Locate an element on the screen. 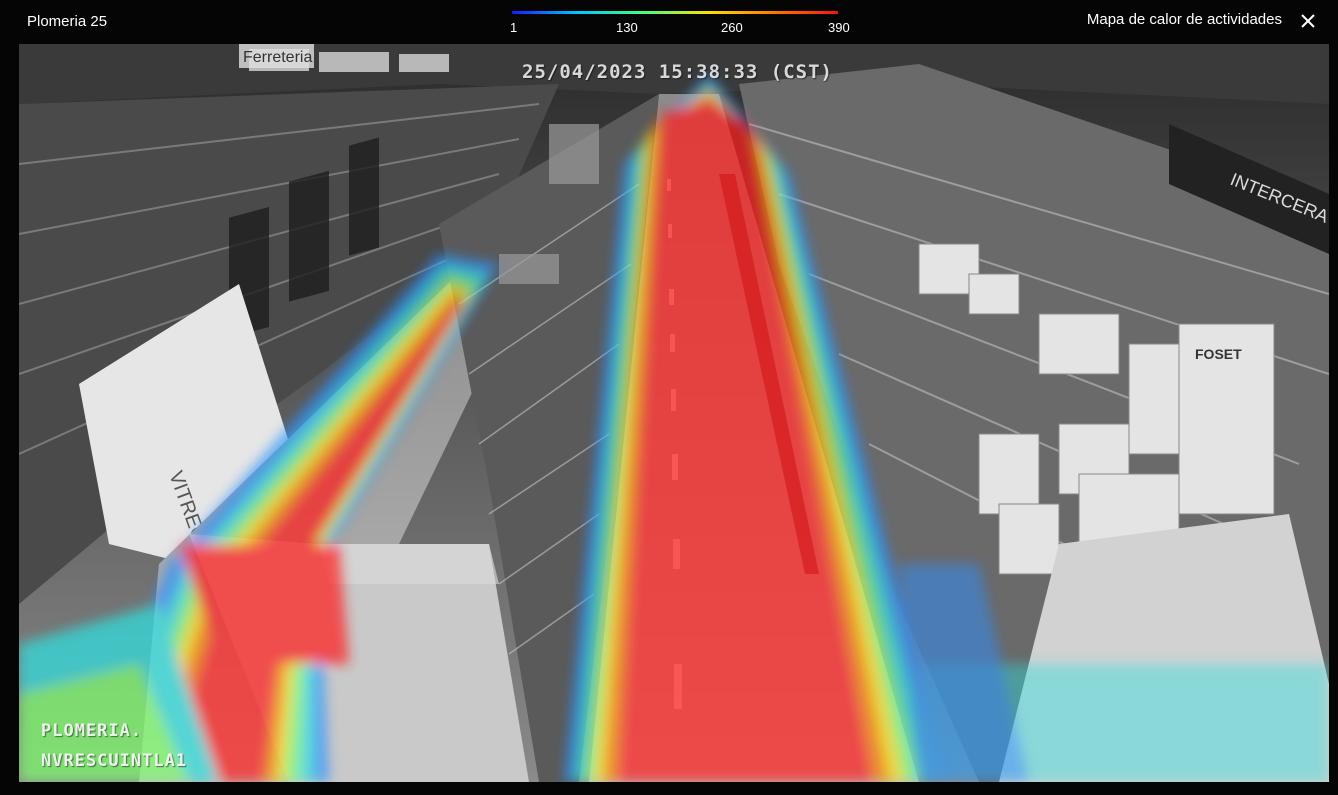 The height and width of the screenshot is (795, 1338). legend-labels: 1 130 260 390 is located at coordinates (682, 28).